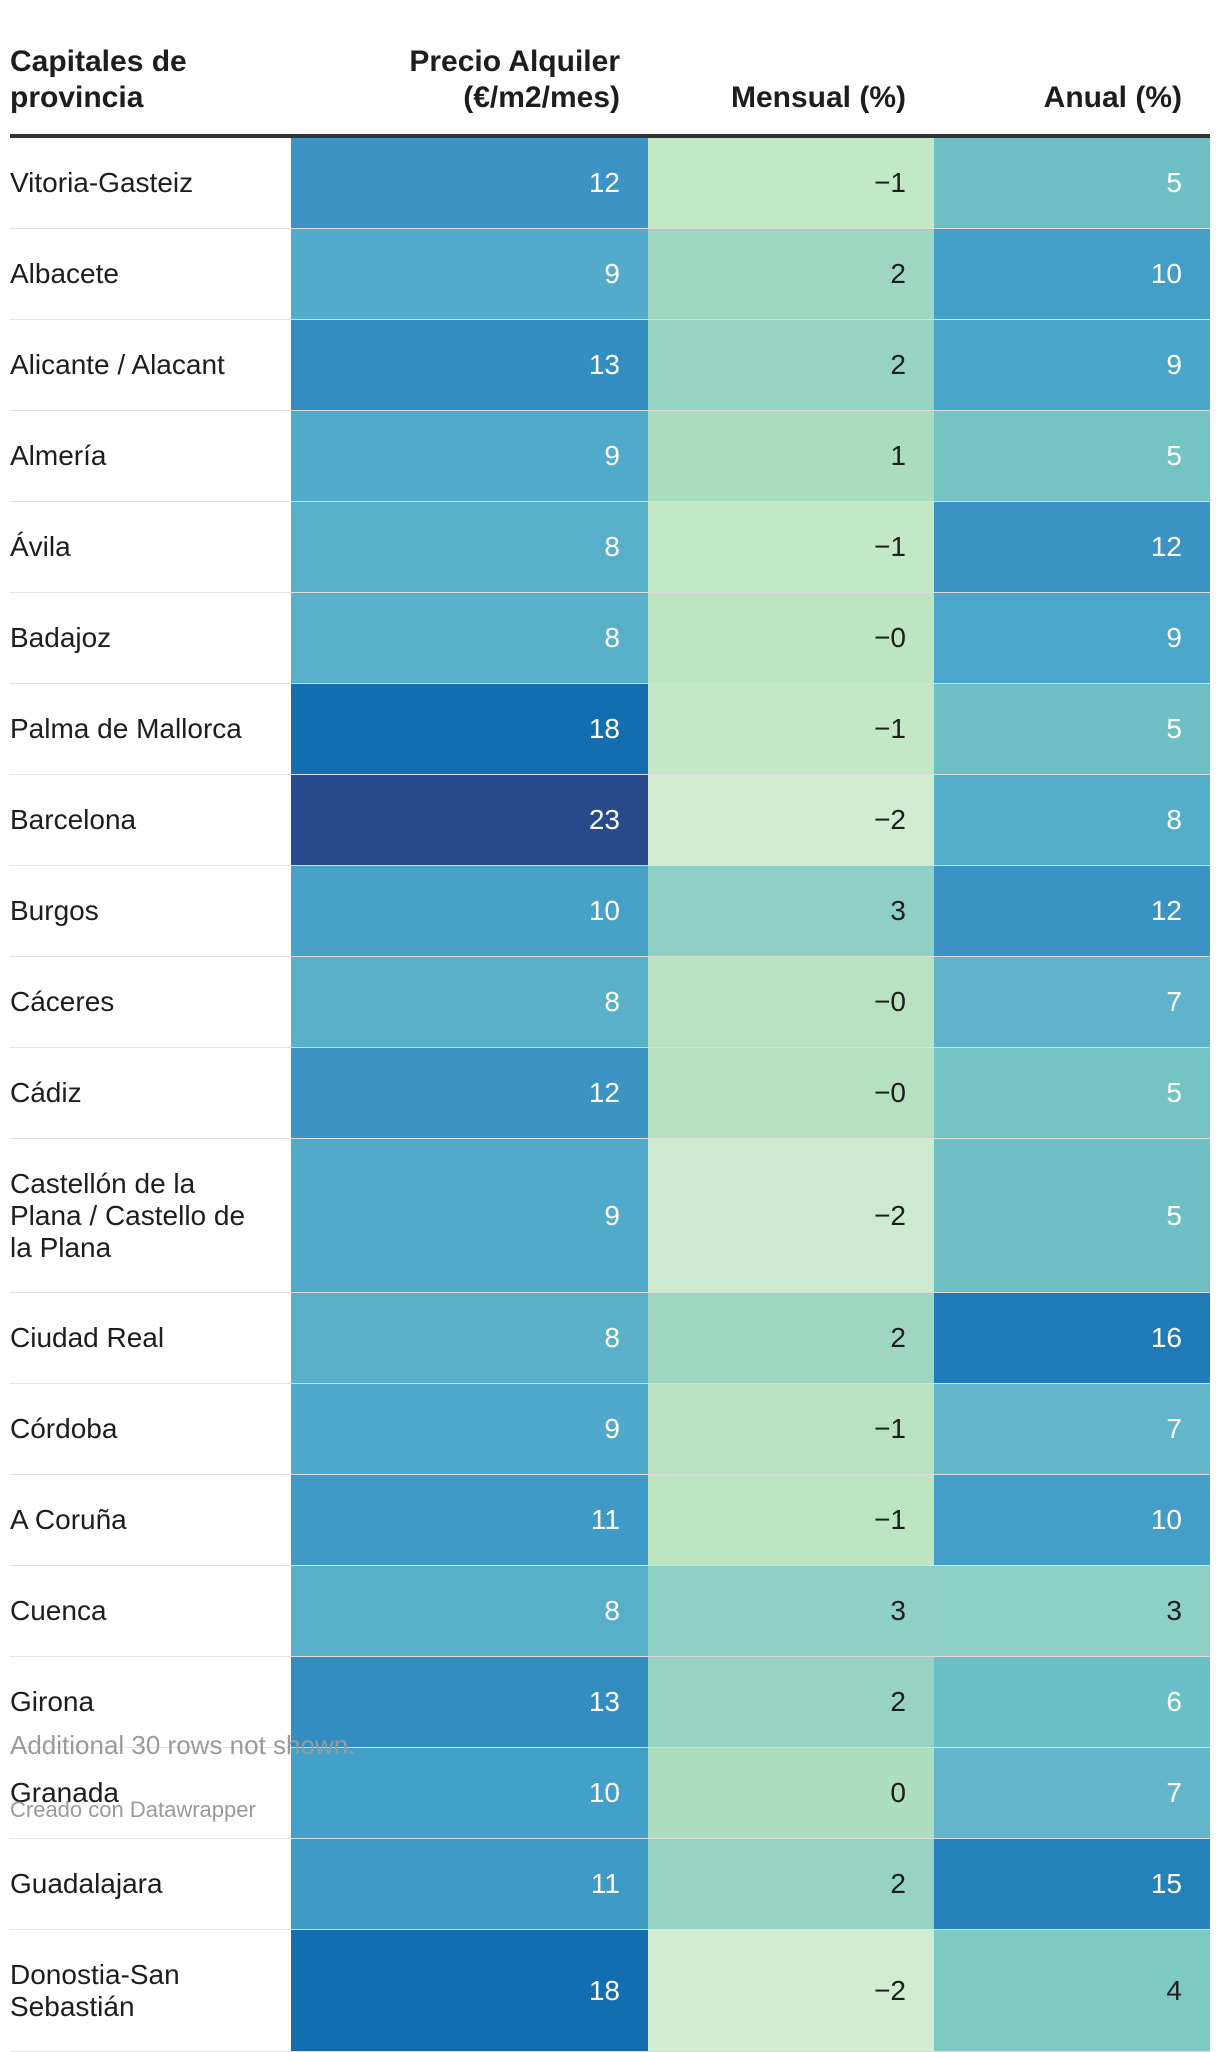 Image resolution: width=1220 pixels, height=2052 pixels. I want to click on cell-city: Alicante / Alacant, so click(150, 365).